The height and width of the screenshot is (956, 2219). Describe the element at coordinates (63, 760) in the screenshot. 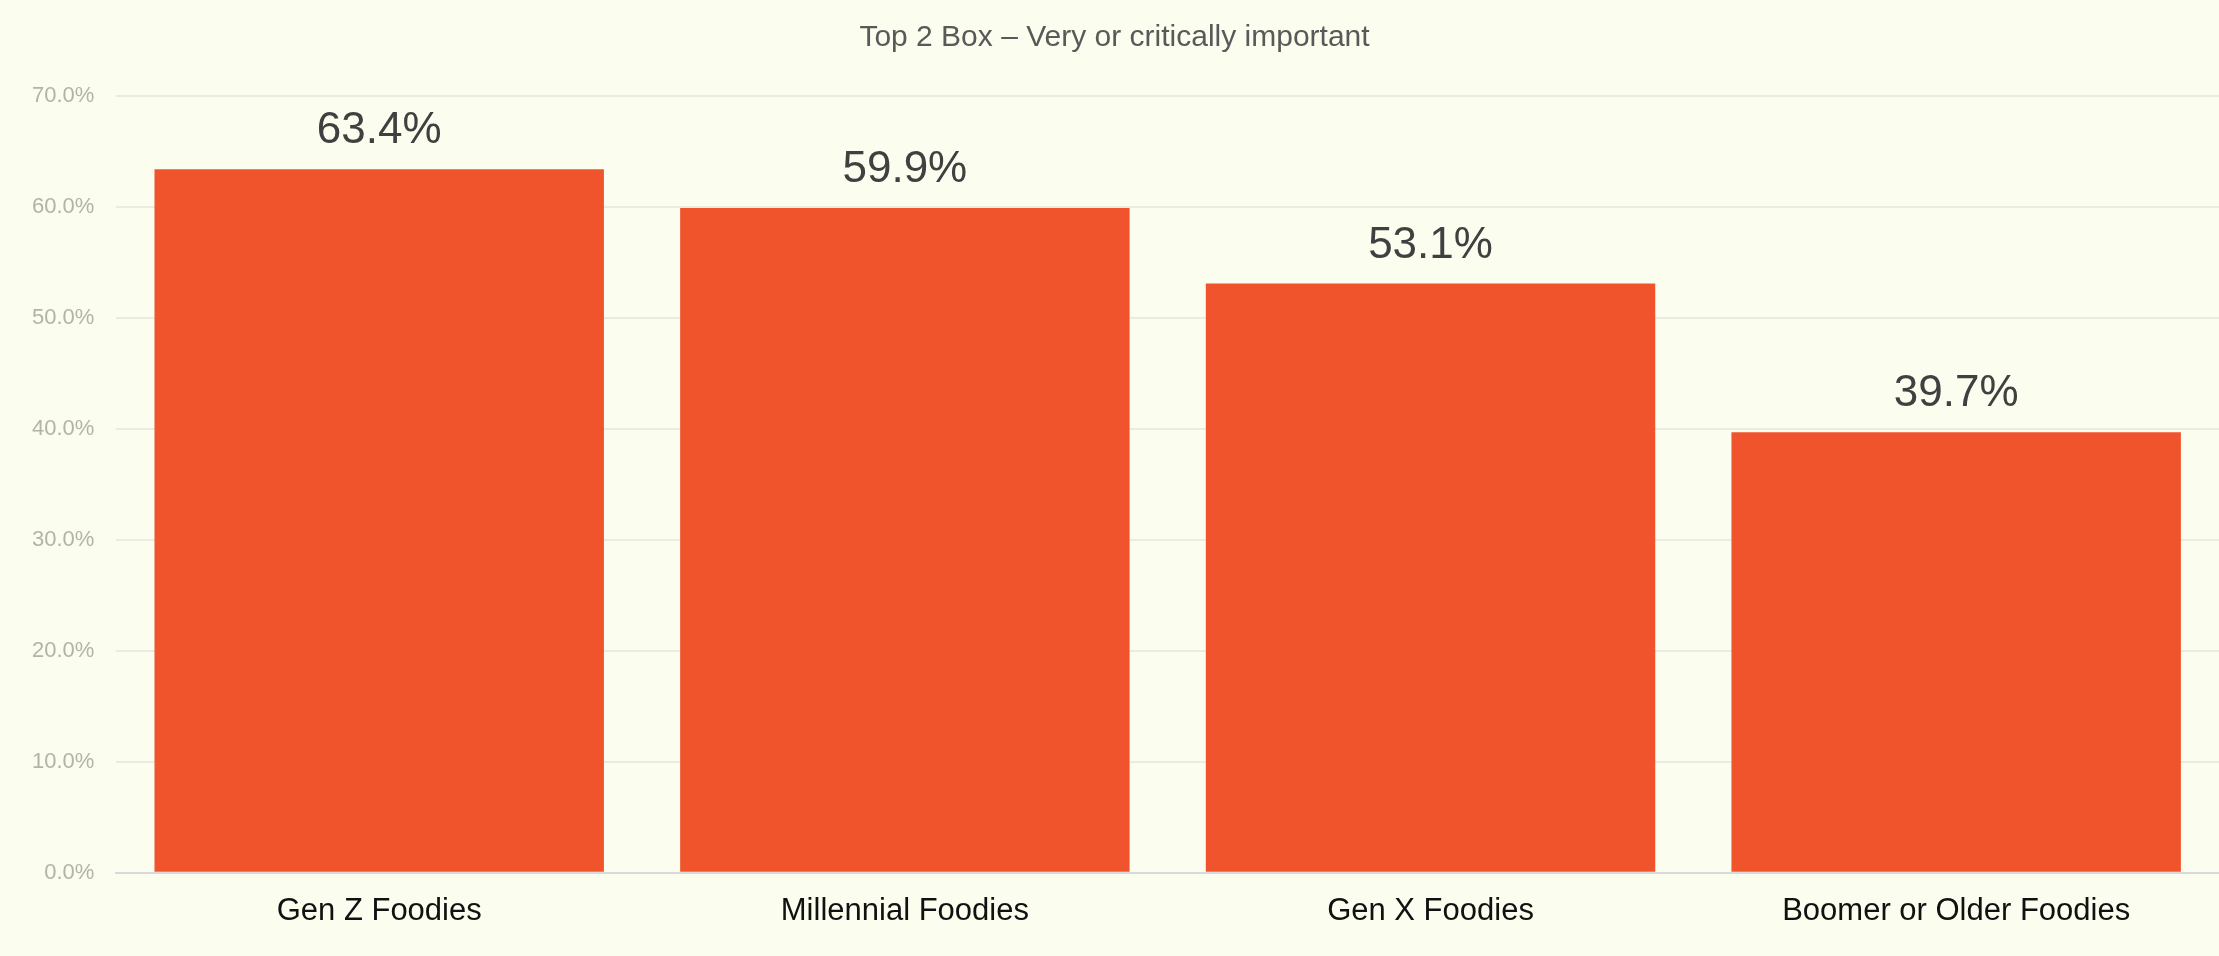

I see `y-tick-label: 10.0%` at that location.